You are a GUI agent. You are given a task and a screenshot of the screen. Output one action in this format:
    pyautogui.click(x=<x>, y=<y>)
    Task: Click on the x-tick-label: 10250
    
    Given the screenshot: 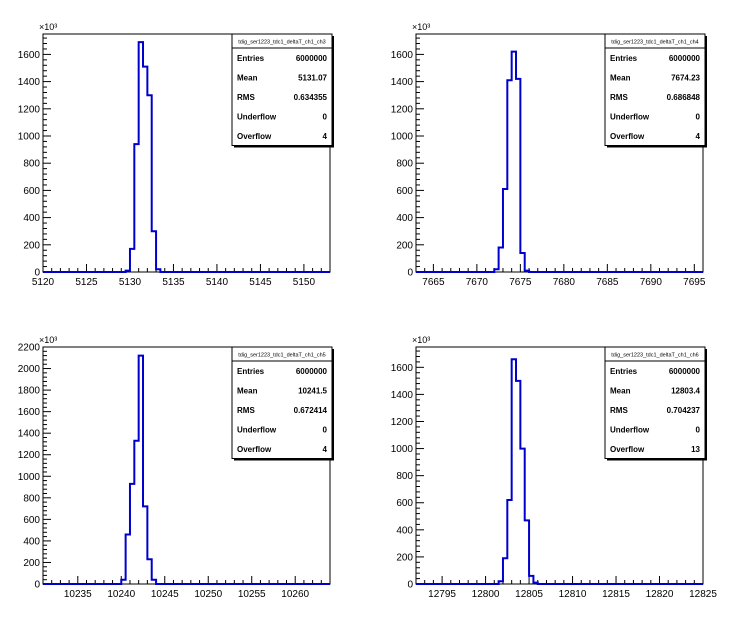 What is the action you would take?
    pyautogui.click(x=208, y=594)
    